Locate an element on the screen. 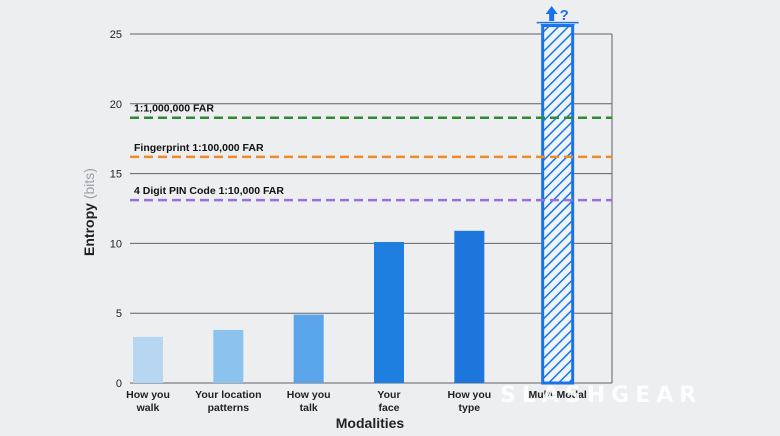 The image size is (780, 436). reference-line-label: Fingerprint 1:100,000 FAR is located at coordinates (199, 148).